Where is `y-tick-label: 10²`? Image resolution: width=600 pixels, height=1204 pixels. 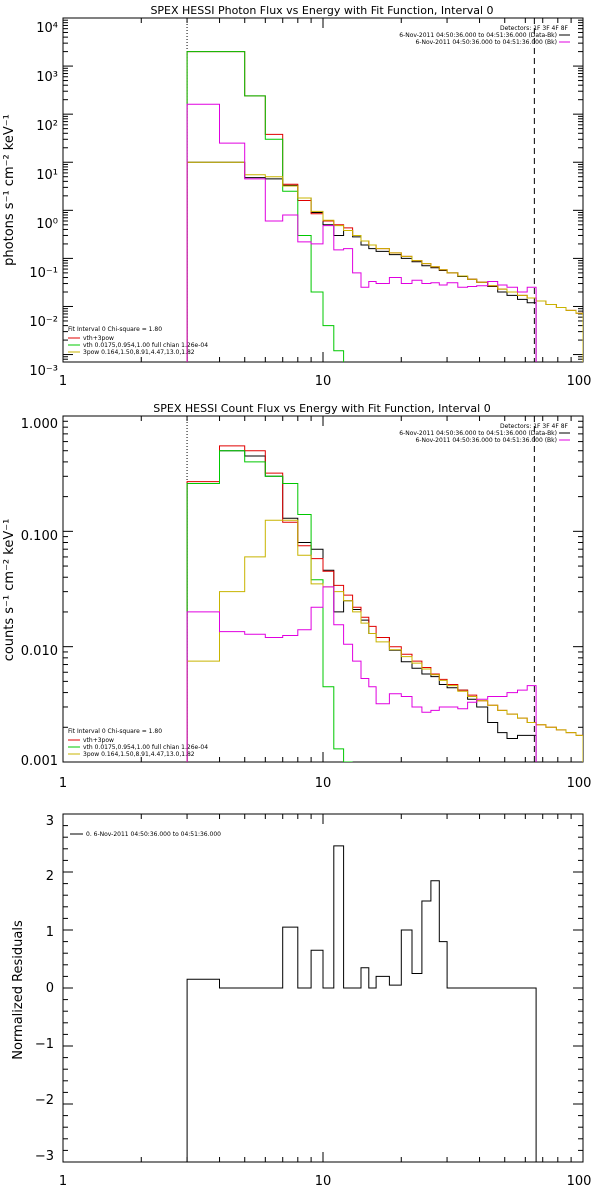
y-tick-label: 10² is located at coordinates (47, 126).